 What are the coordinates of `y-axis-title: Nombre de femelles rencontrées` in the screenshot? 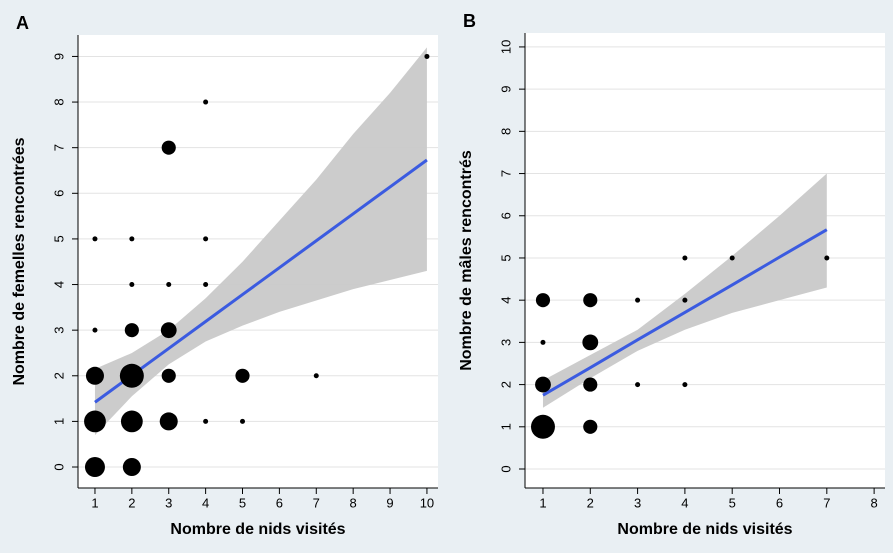 It's located at (19, 261).